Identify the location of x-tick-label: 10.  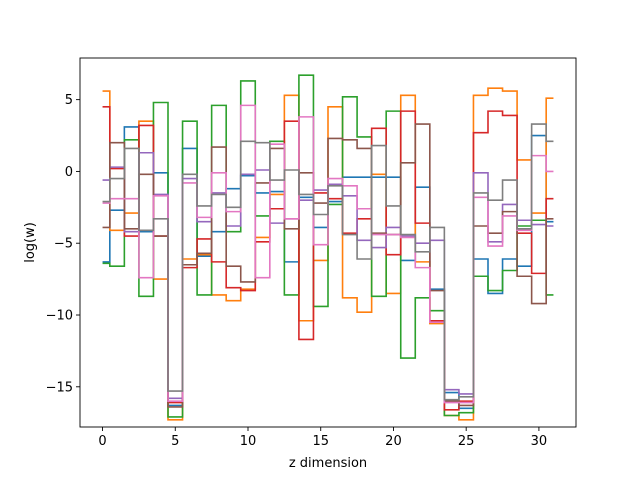
(248, 441).